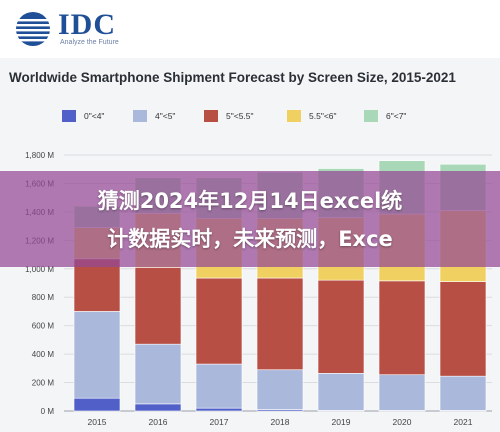 The width and height of the screenshot is (500, 432). I want to click on y-tick-label: 400 M, so click(43, 354).